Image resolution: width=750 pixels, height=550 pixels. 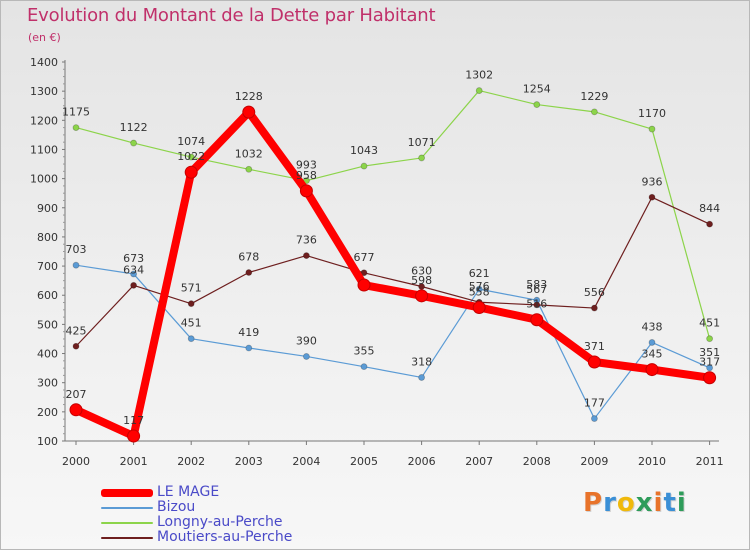 I want to click on data-label: 425, so click(x=76, y=330).